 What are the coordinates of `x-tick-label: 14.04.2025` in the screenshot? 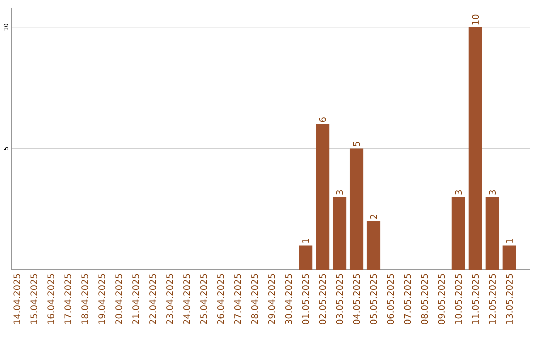 It's located at (17, 299).